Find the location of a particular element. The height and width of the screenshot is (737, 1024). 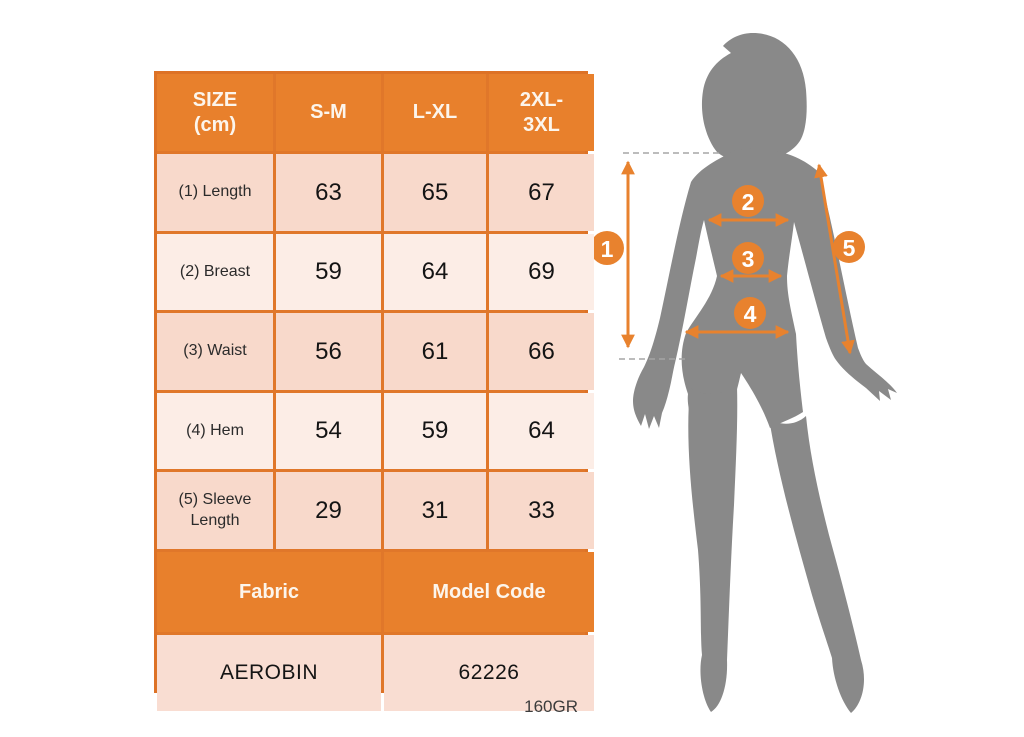

marker-3-circle is located at coordinates (748, 258).